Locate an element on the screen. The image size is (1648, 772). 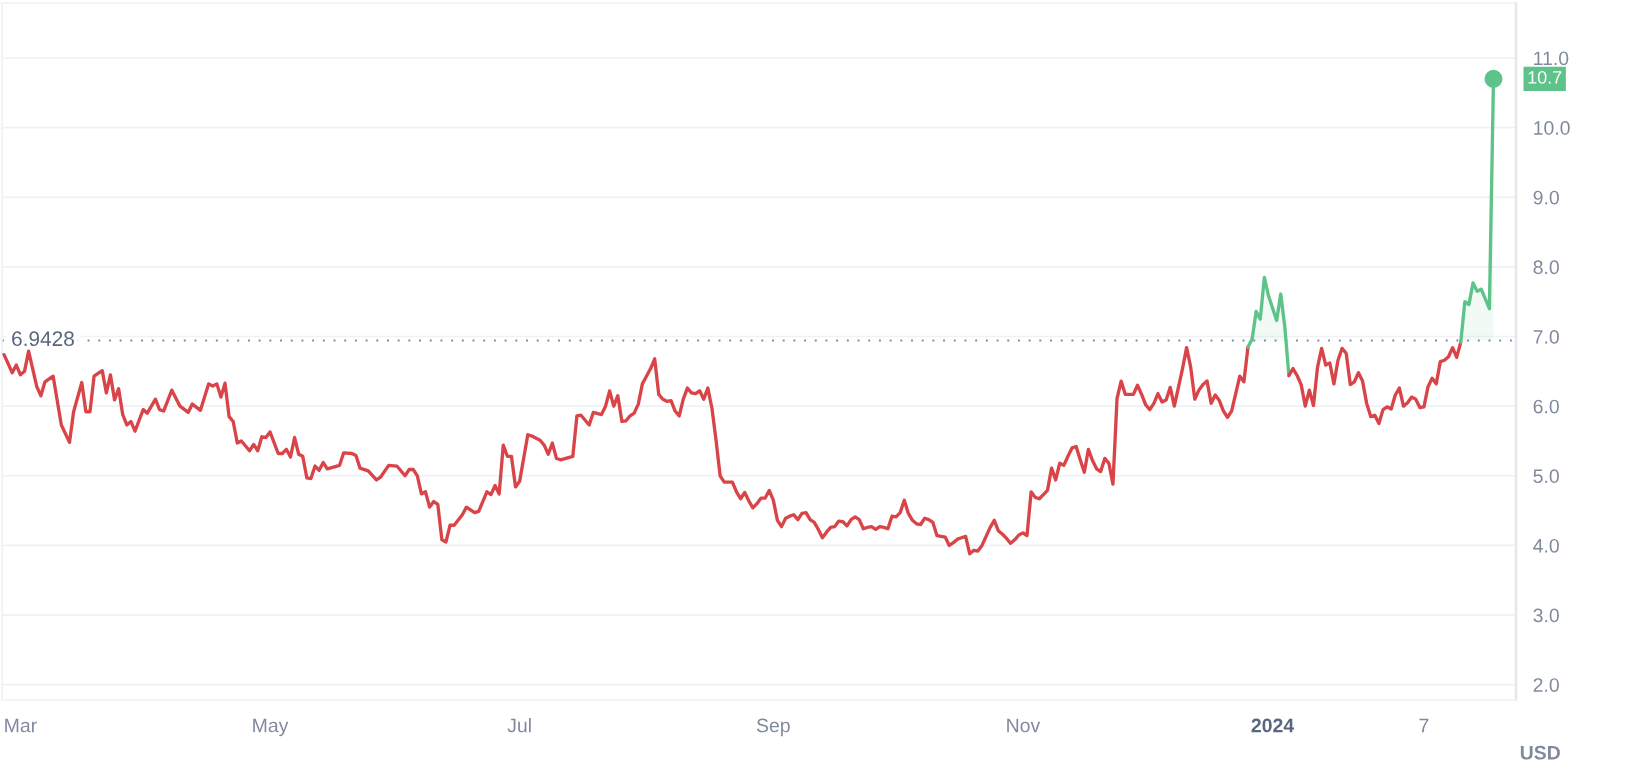
x-tick-label: Sep is located at coordinates (773, 727).